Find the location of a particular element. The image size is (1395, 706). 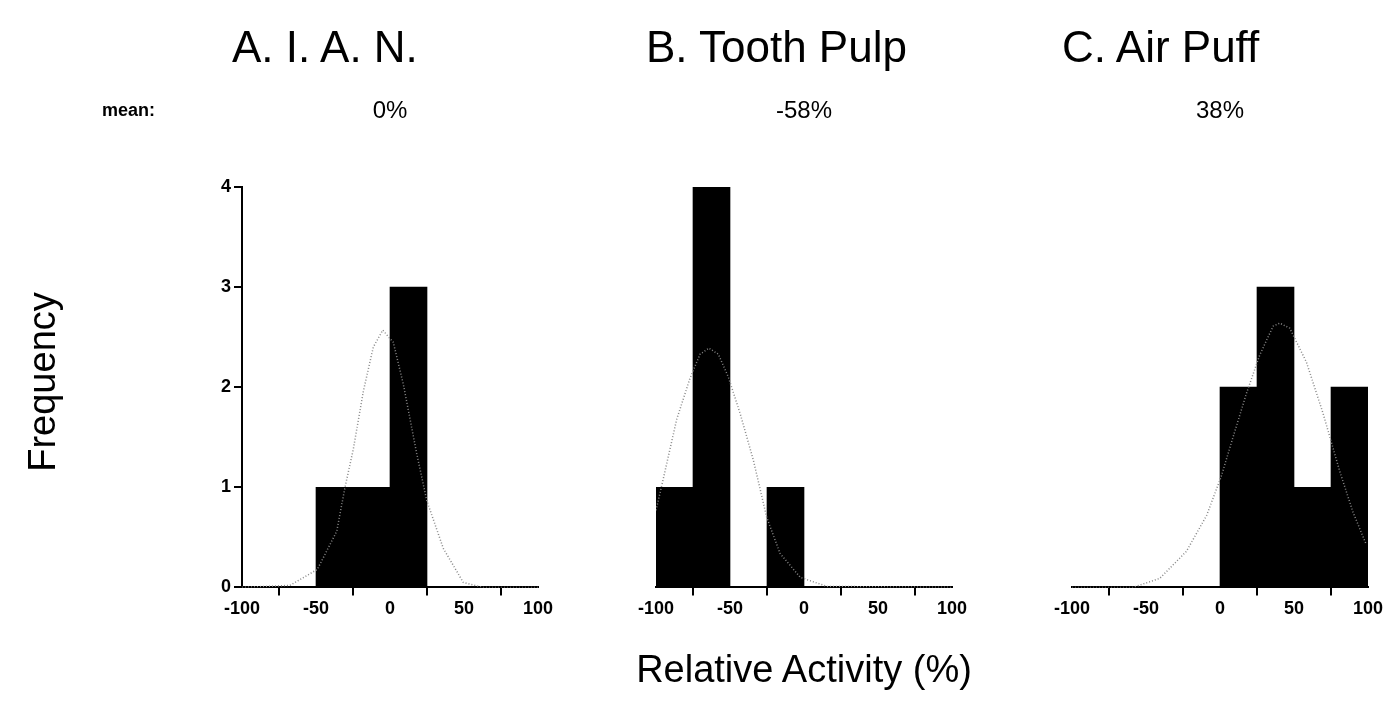

text: mean: is located at coordinates (129, 110).